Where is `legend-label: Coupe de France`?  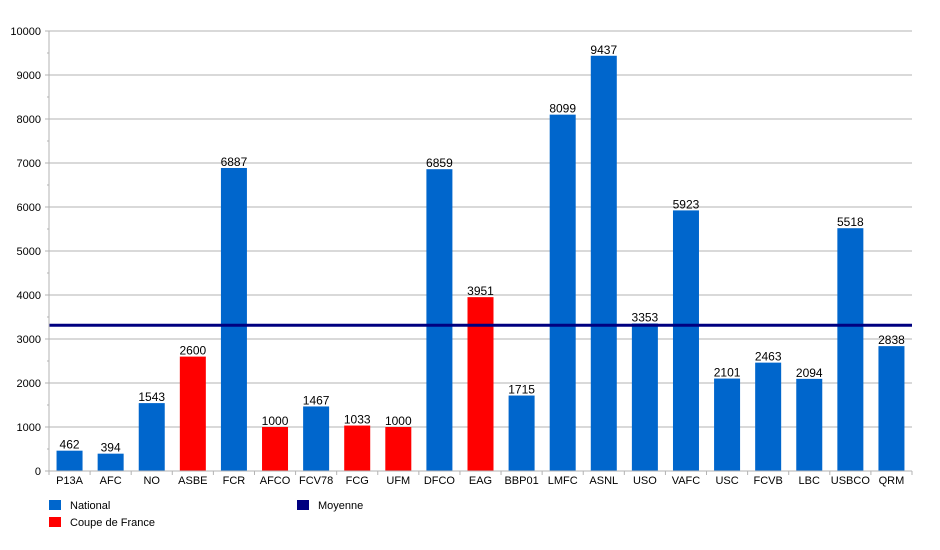 legend-label: Coupe de France is located at coordinates (112, 523).